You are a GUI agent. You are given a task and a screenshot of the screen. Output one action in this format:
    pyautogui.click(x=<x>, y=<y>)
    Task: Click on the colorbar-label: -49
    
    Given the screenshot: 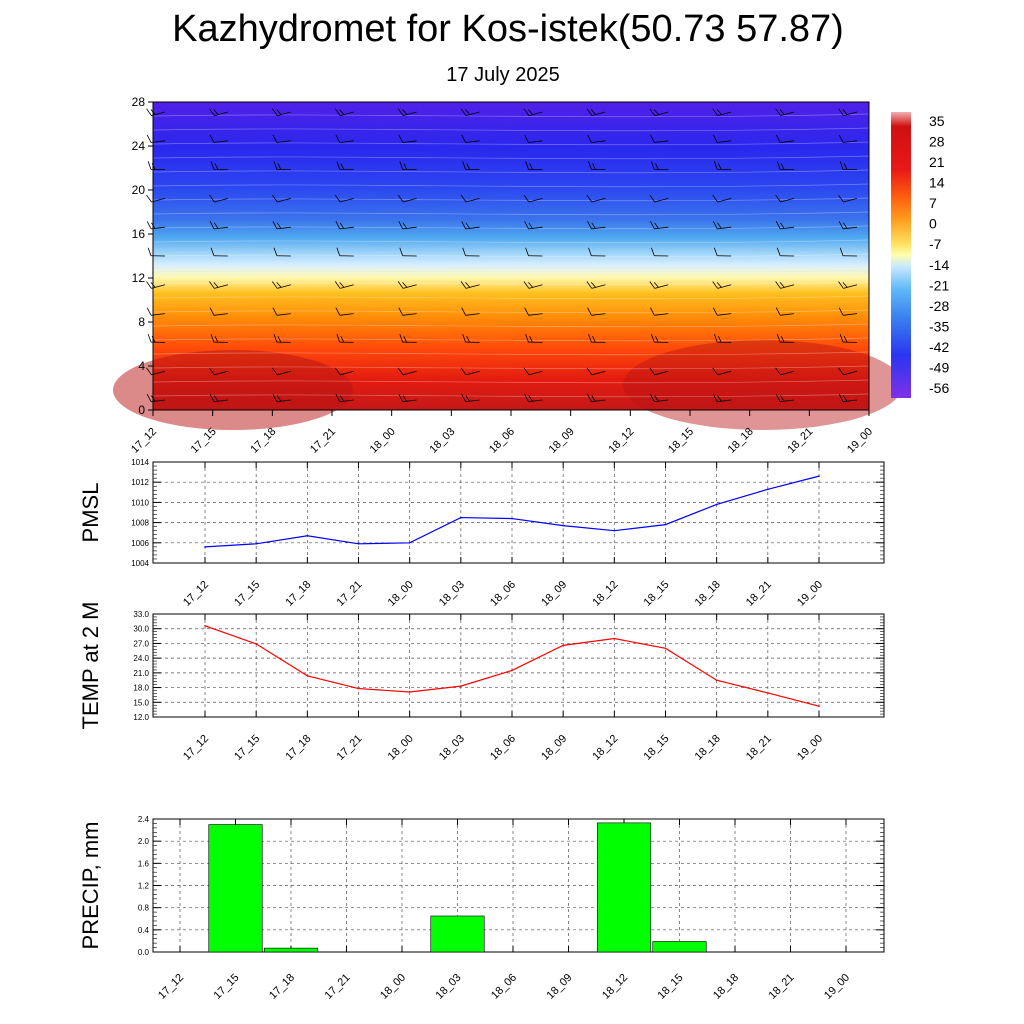 What is the action you would take?
    pyautogui.click(x=939, y=367)
    